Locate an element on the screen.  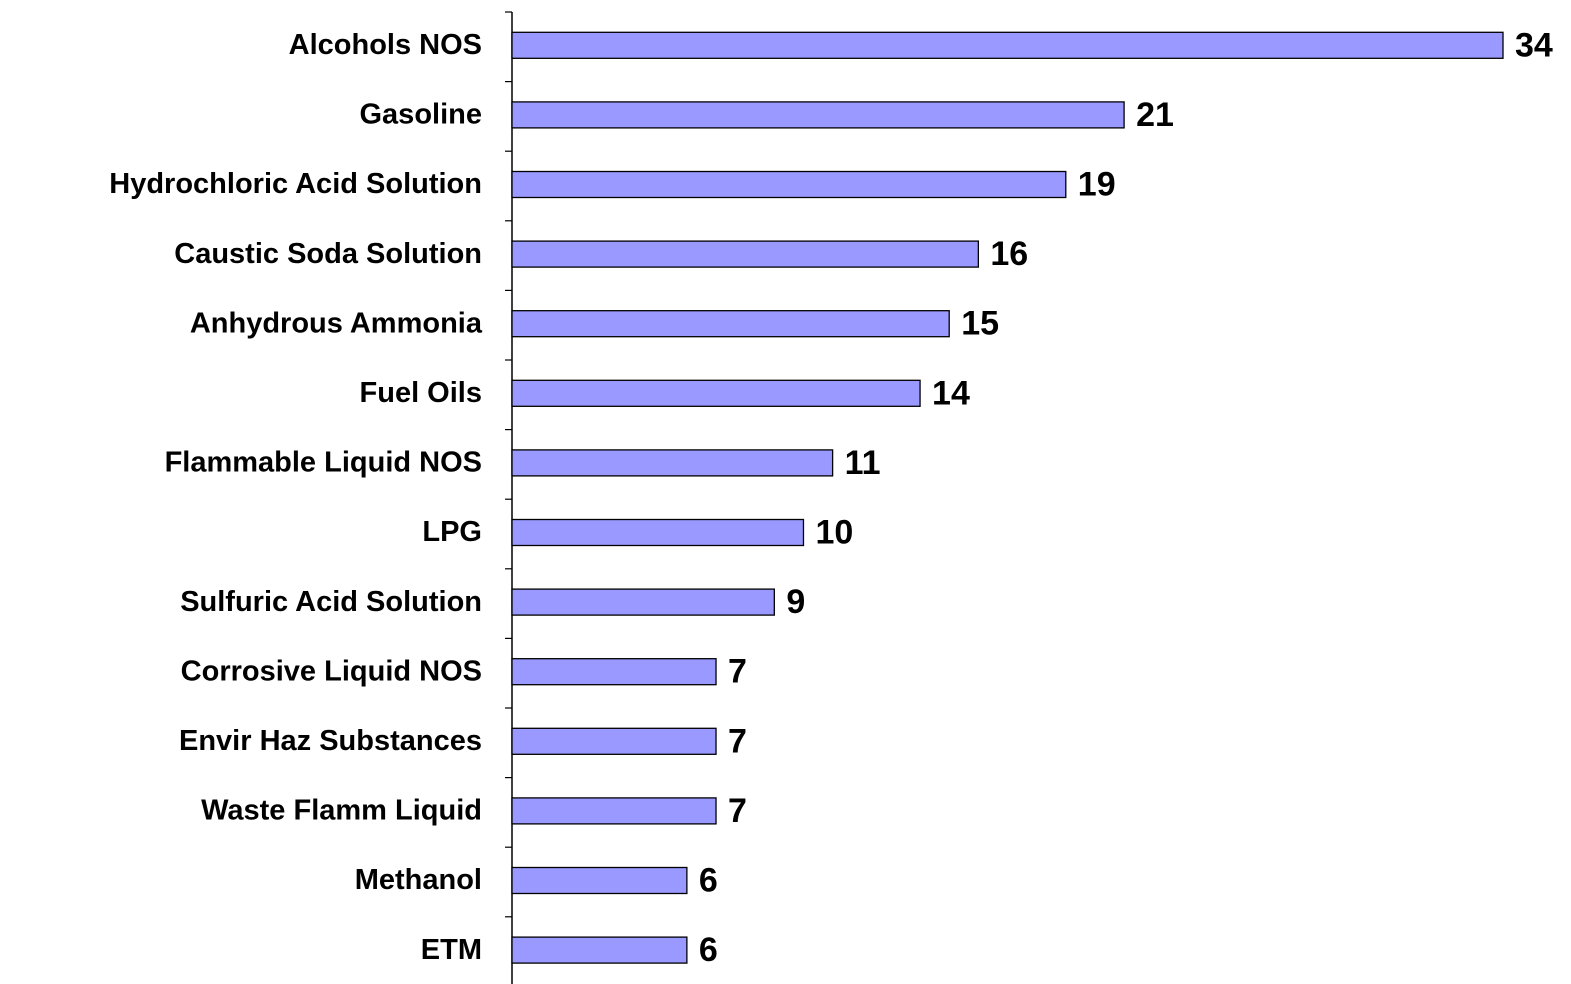
value-label: 15 is located at coordinates (980, 324).